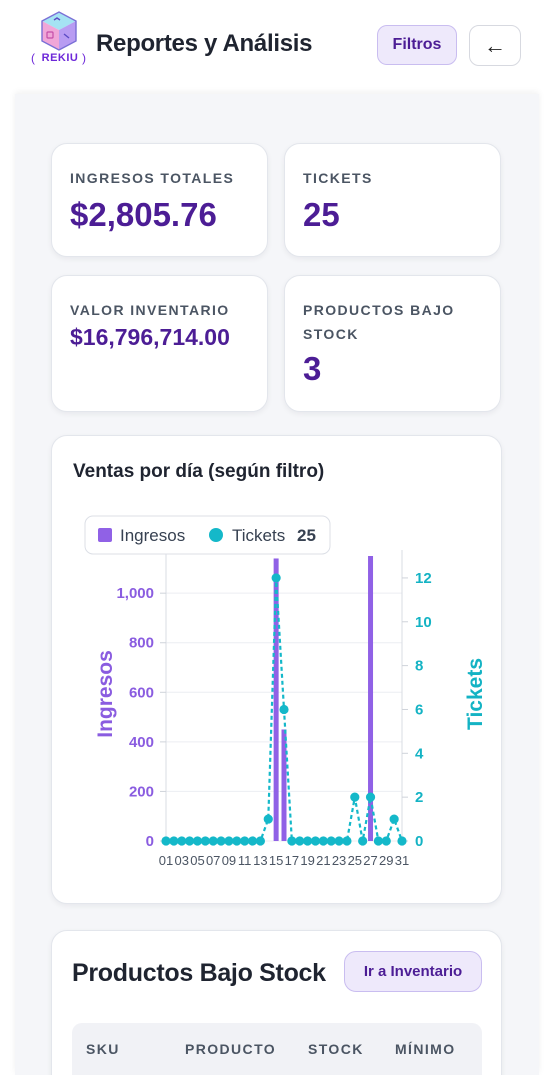 This screenshot has width=546, height=1075. Describe the element at coordinates (216, 535) in the screenshot. I see `legend-tickets-swatch` at that location.